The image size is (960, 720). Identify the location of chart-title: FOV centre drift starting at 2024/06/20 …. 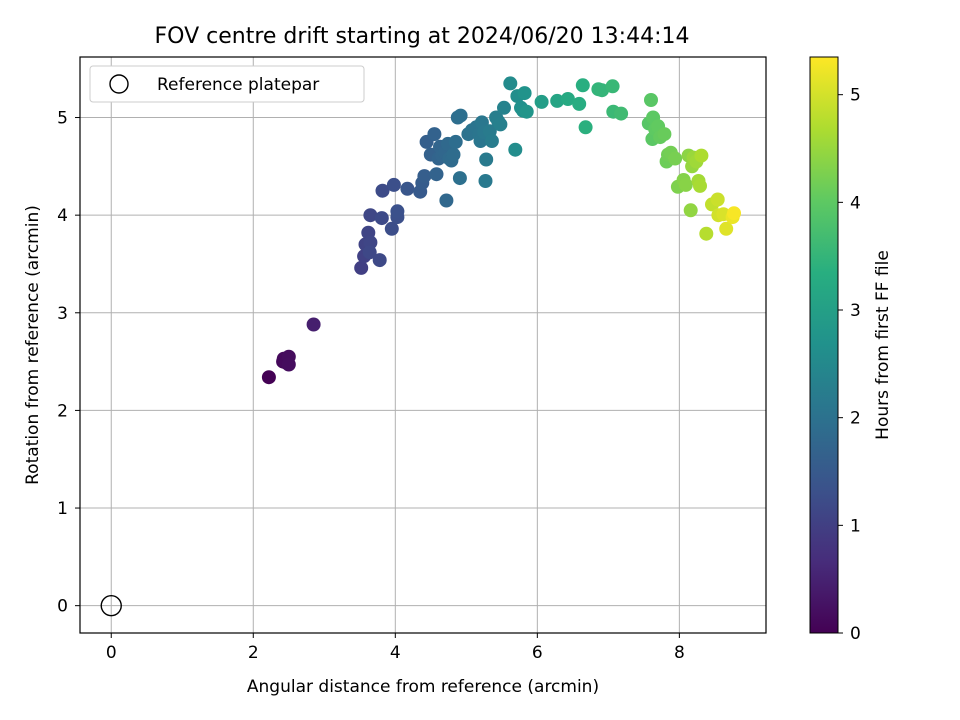
(422, 36).